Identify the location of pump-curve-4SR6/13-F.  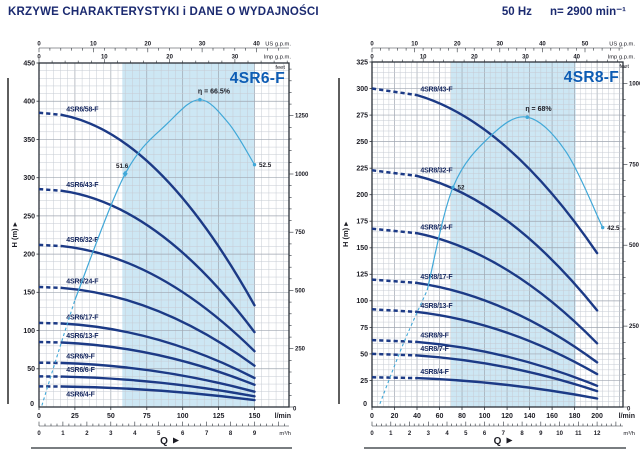
(158, 363).